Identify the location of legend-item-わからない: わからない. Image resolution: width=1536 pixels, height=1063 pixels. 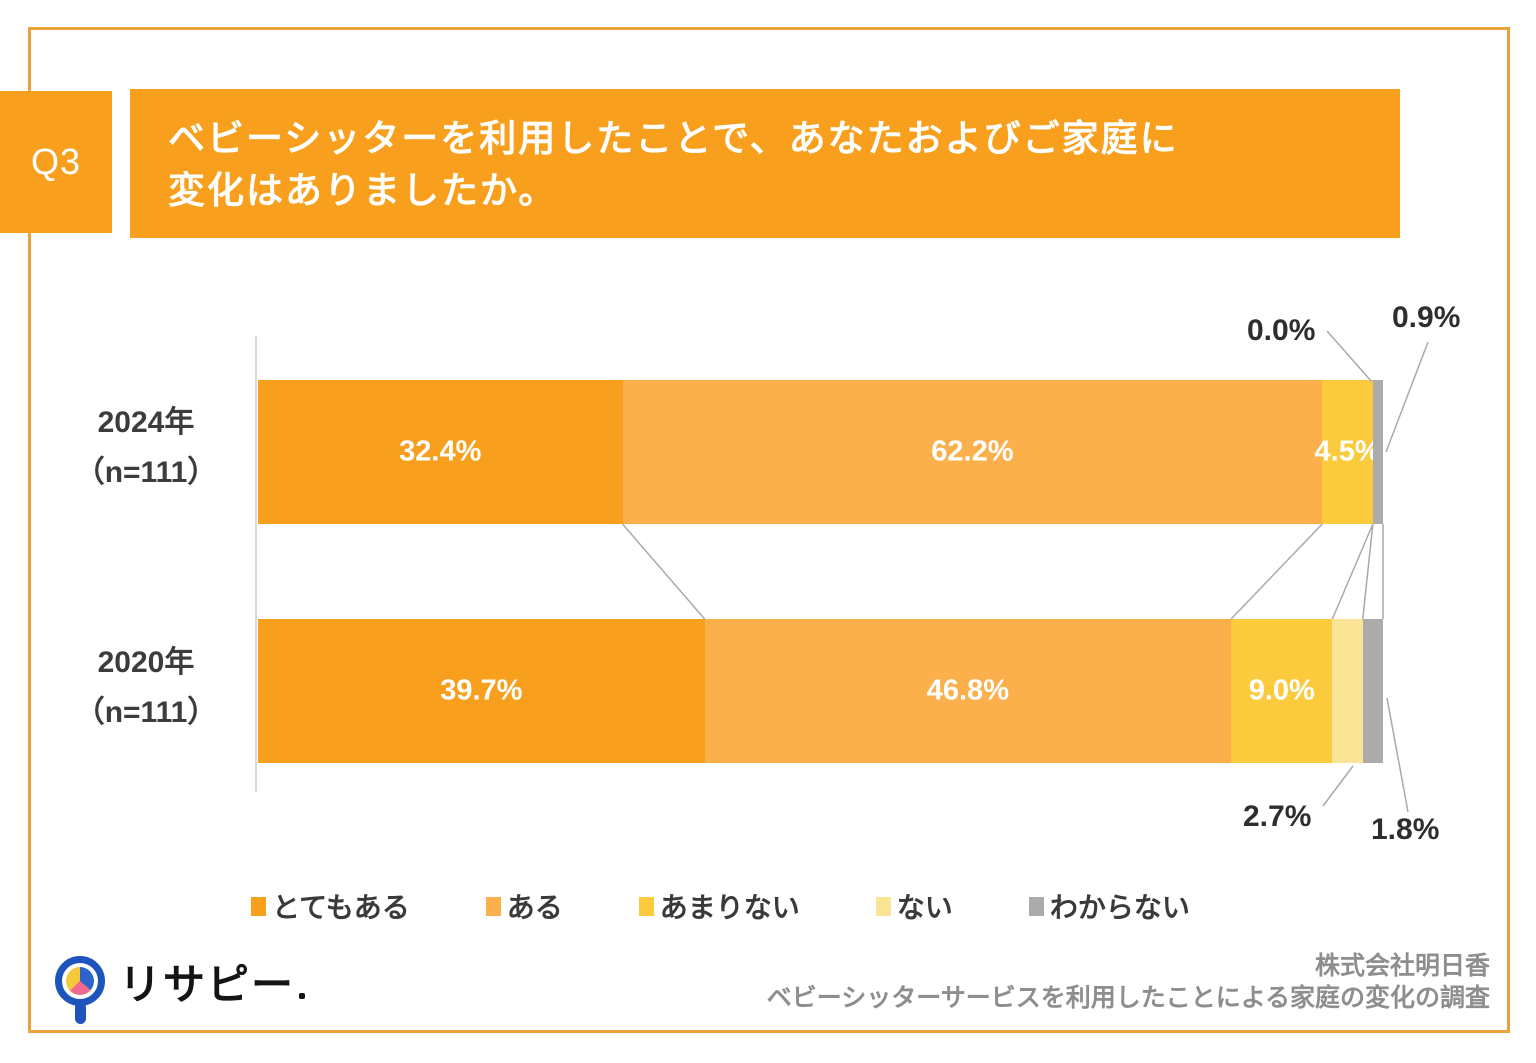
(1109, 906).